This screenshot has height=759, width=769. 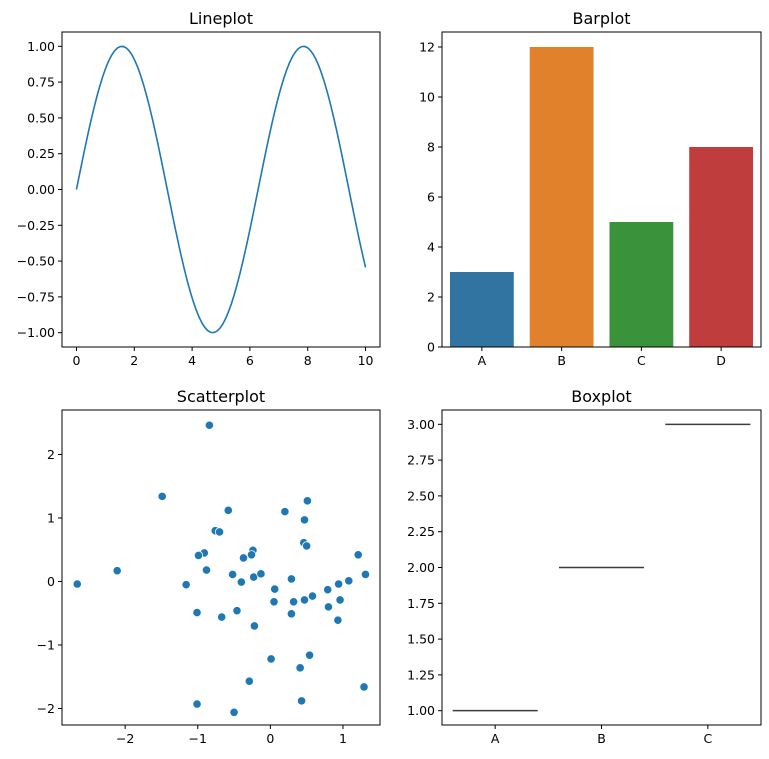 What do you see at coordinates (221, 189) in the screenshot?
I see `sine-line` at bounding box center [221, 189].